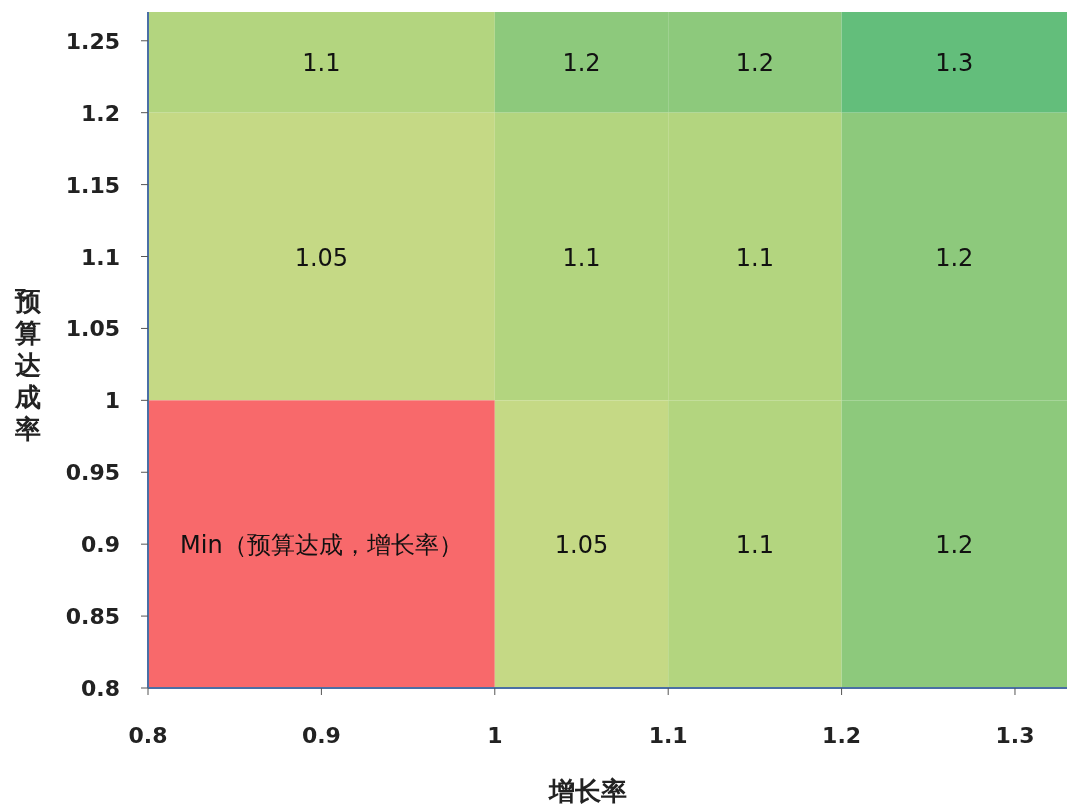 This screenshot has height=806, width=1067. Describe the element at coordinates (92, 473) in the screenshot. I see `y-tick-label: 0.95` at that location.